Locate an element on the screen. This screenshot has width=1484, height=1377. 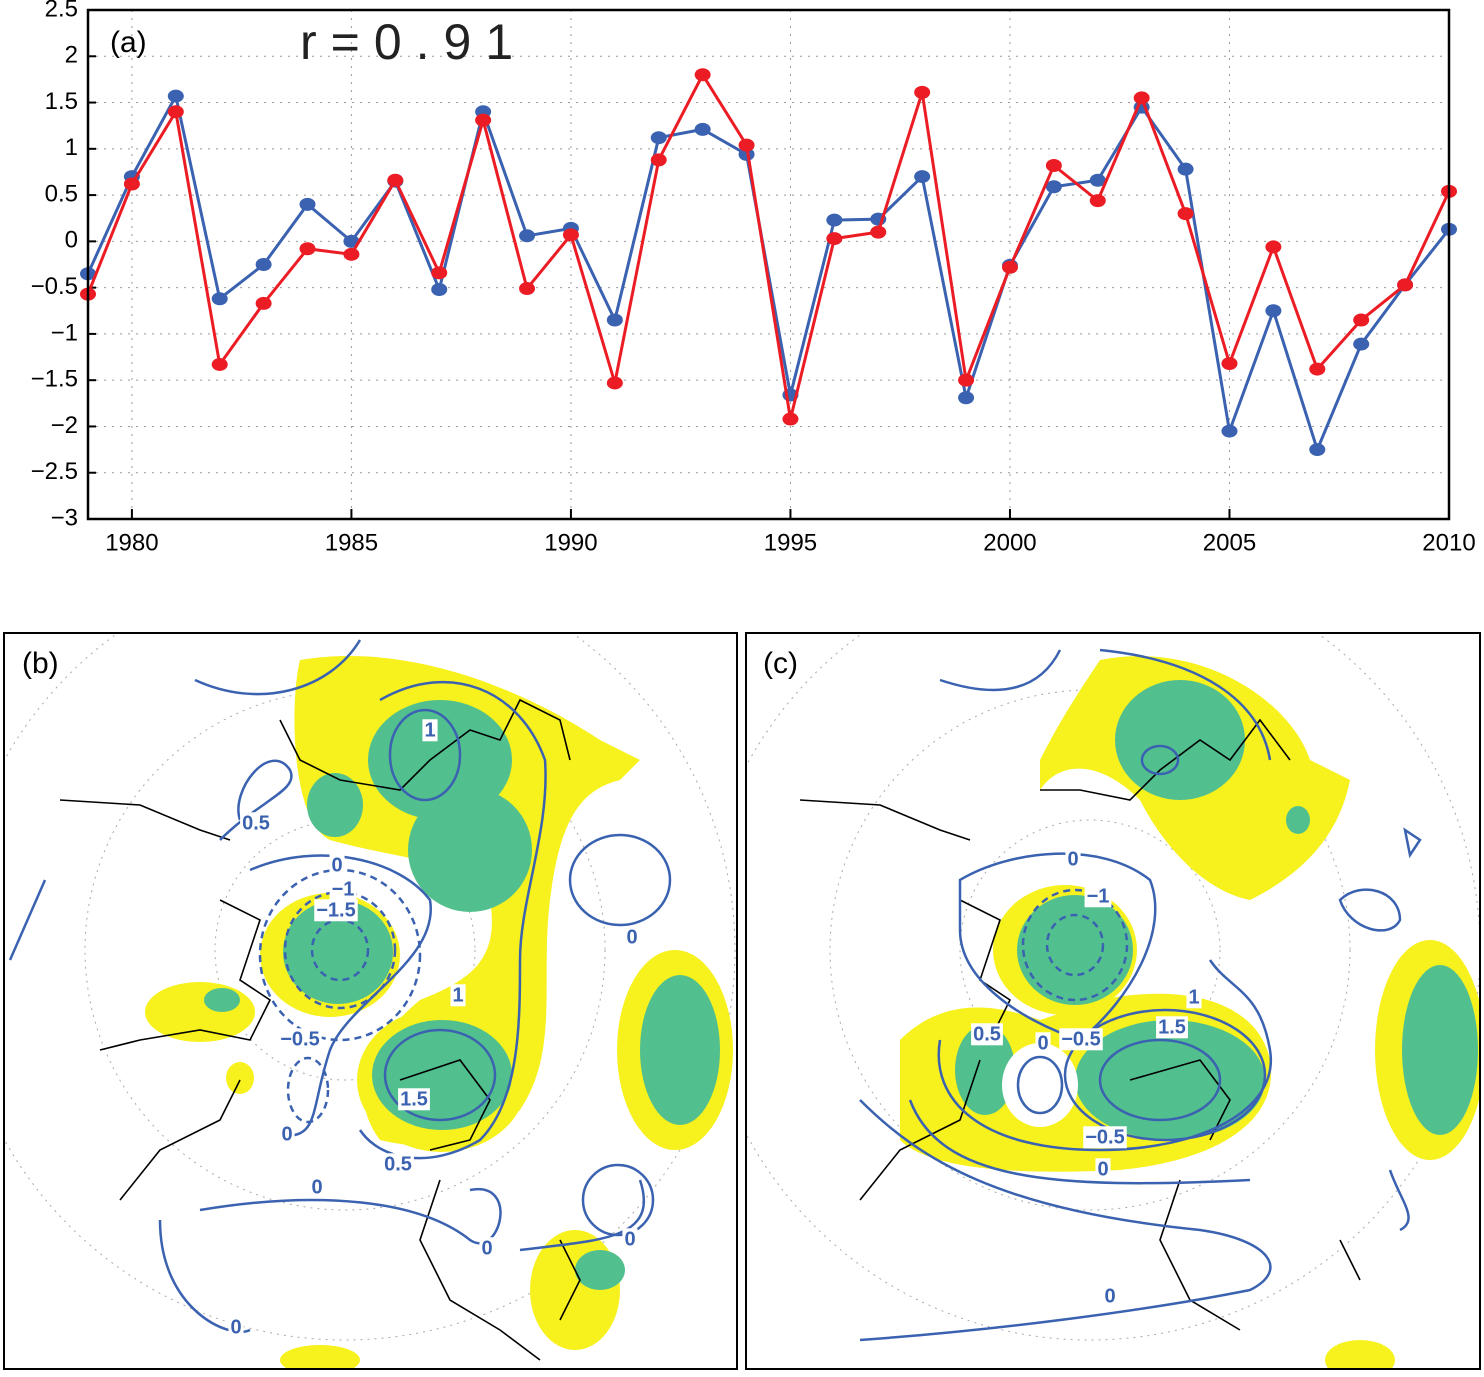
contour-label: 0.5 is located at coordinates (987, 1034).